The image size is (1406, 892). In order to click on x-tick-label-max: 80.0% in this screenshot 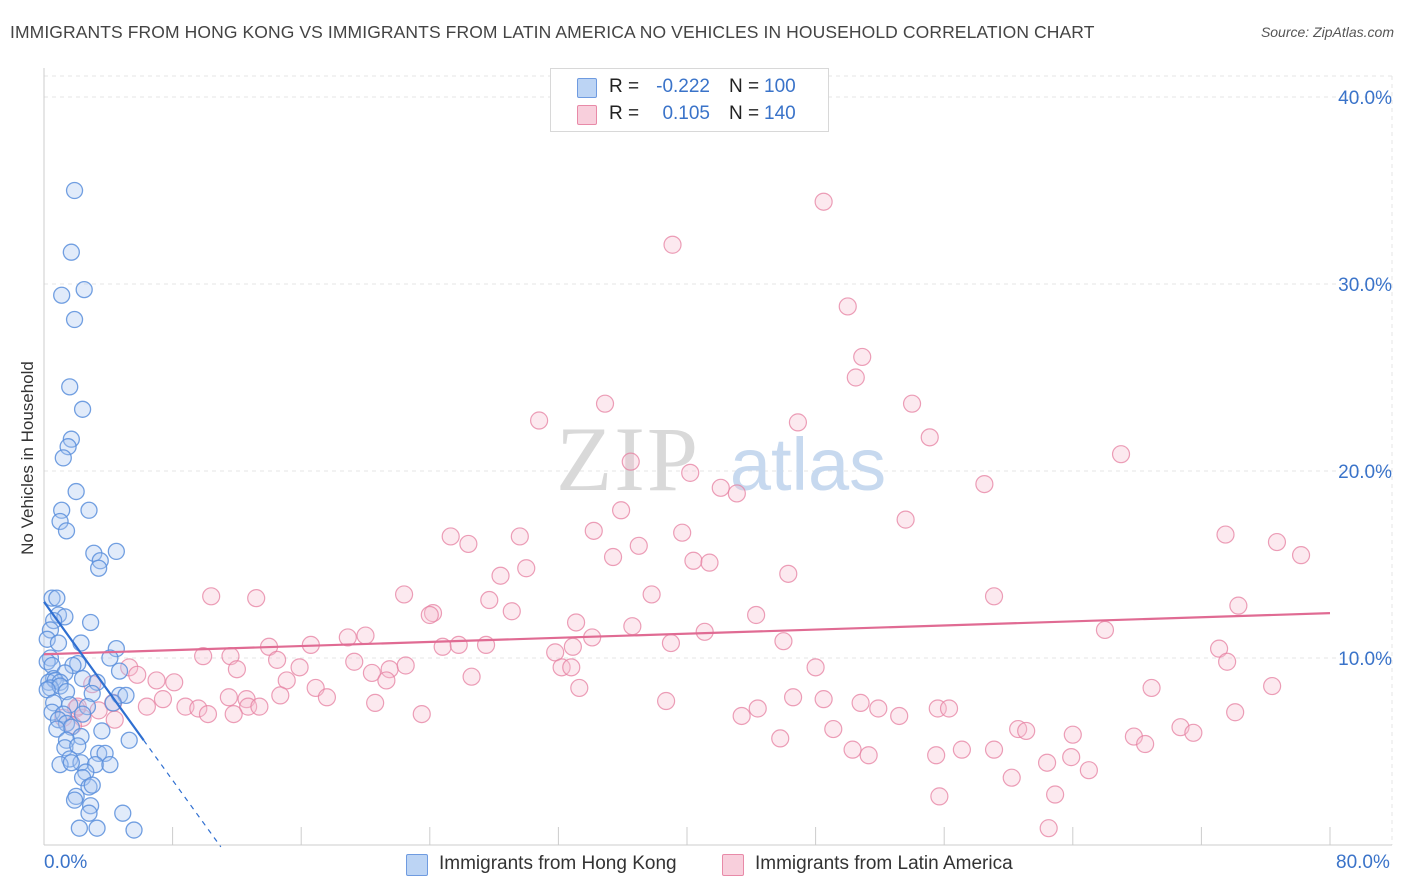, I will do `click(1363, 862)`.